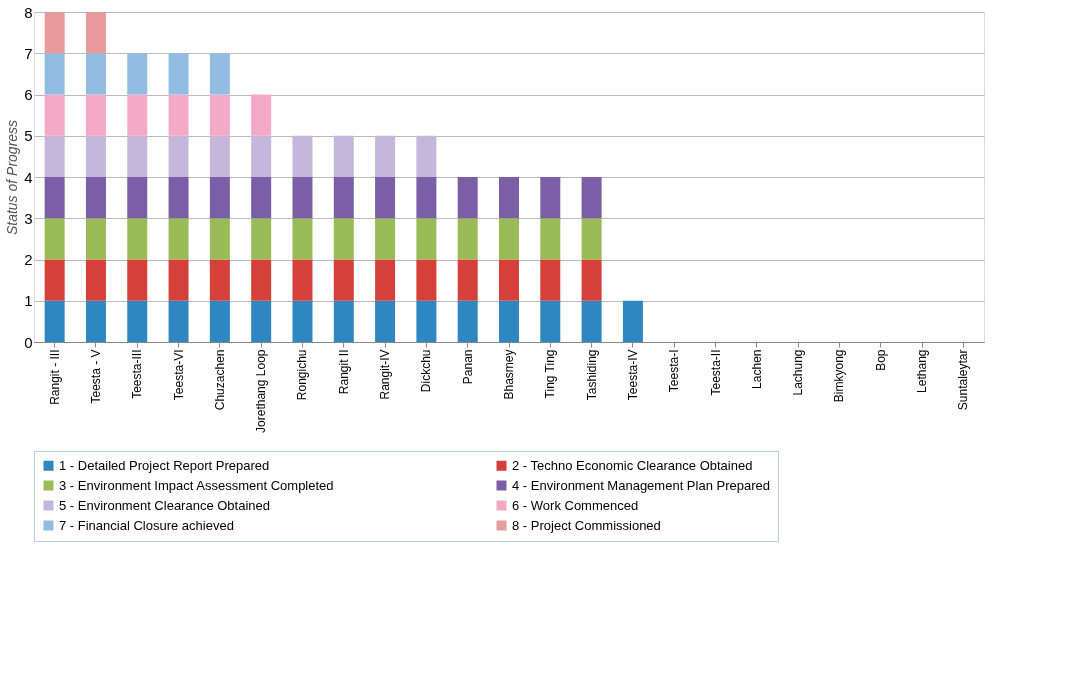  Describe the element at coordinates (641, 485) in the screenshot. I see `legend-label: 4 - Environment Management Plan Prepared` at that location.